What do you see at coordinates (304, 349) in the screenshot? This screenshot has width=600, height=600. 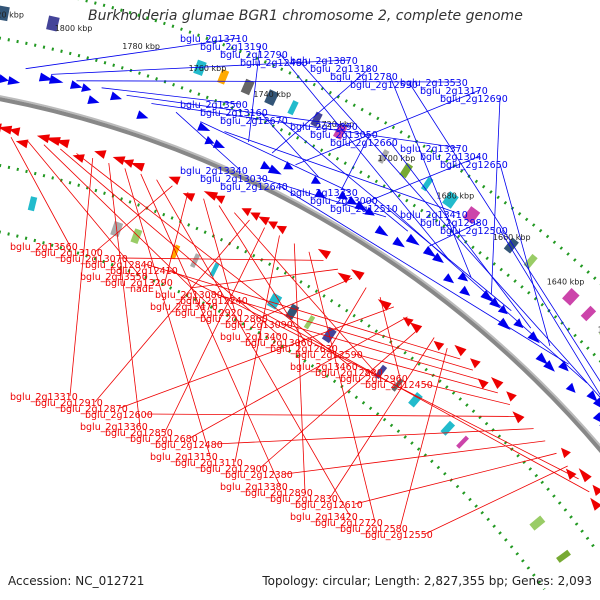 I see `reverse-gene-label-23: bglu_2g12630` at bounding box center [304, 349].